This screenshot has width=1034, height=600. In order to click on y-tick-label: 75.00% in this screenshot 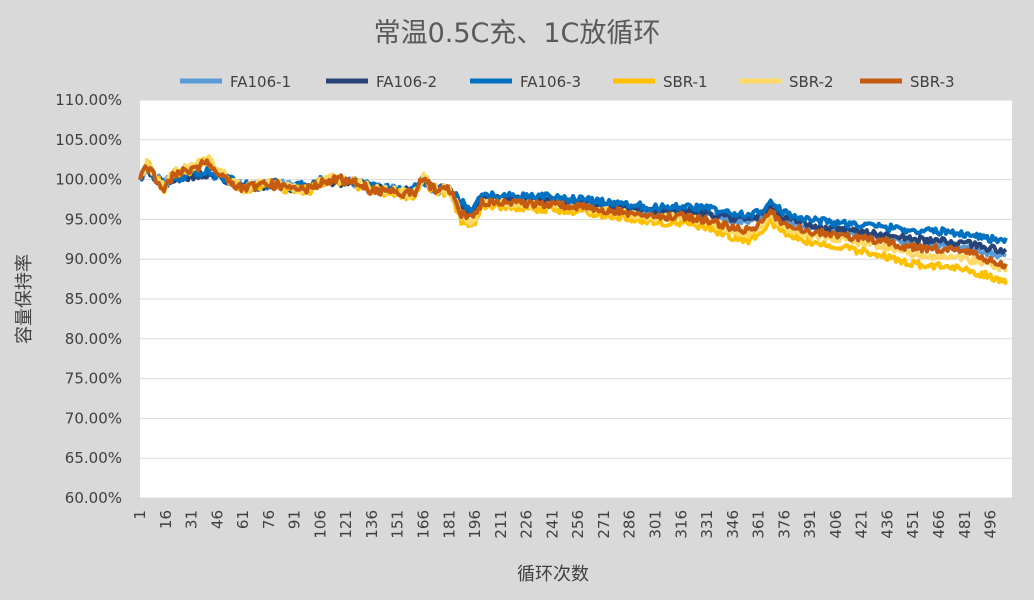, I will do `click(93, 379)`.